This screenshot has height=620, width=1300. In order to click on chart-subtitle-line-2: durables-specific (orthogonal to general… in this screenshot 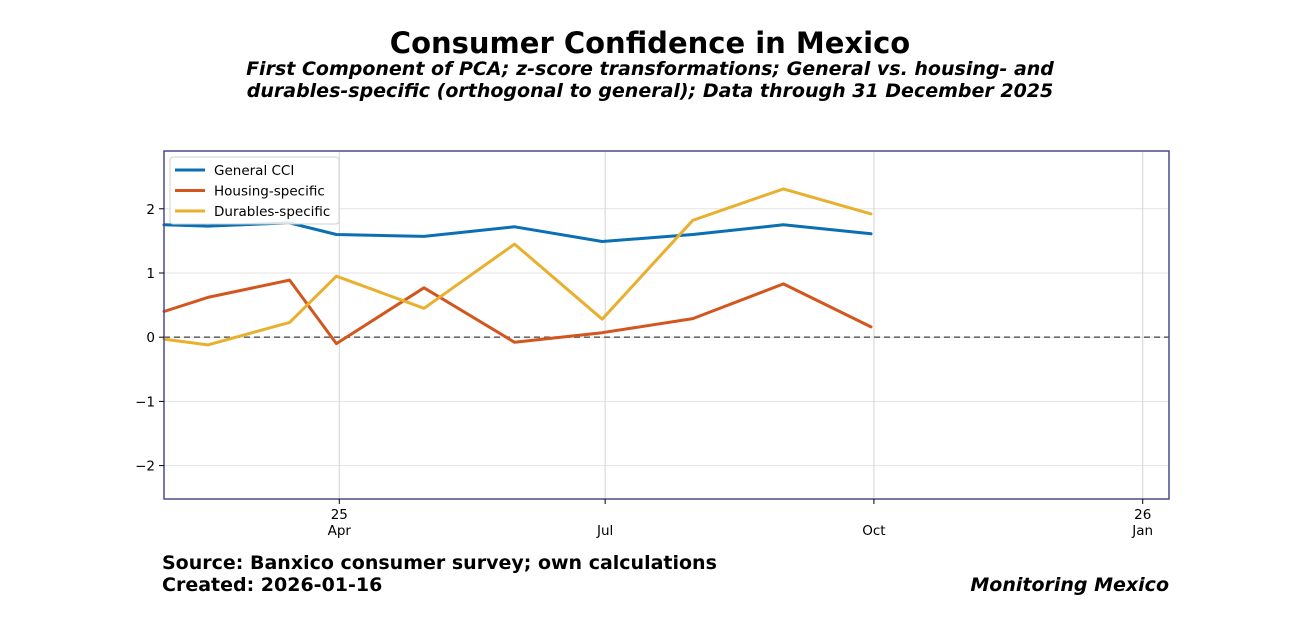, I will do `click(650, 91)`.